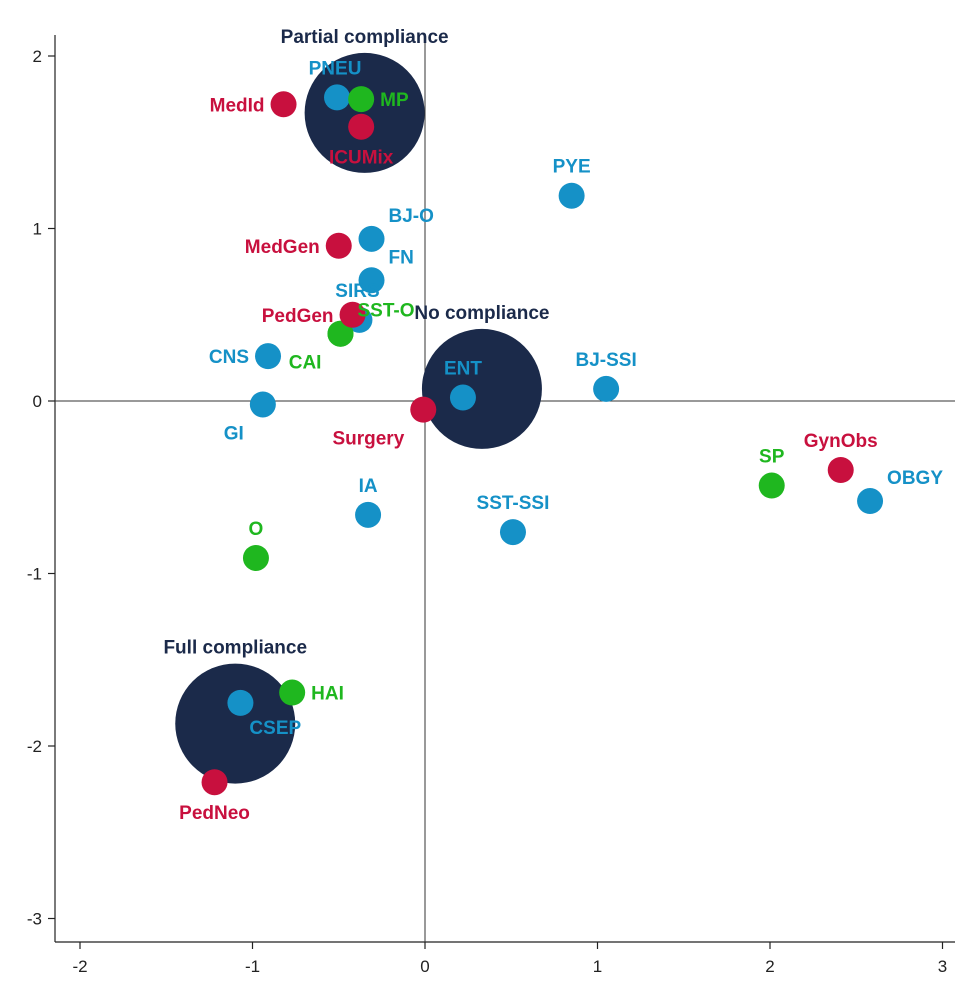 The image size is (957, 986). What do you see at coordinates (365, 37) in the screenshot?
I see `compliance-label: Partial compliance` at bounding box center [365, 37].